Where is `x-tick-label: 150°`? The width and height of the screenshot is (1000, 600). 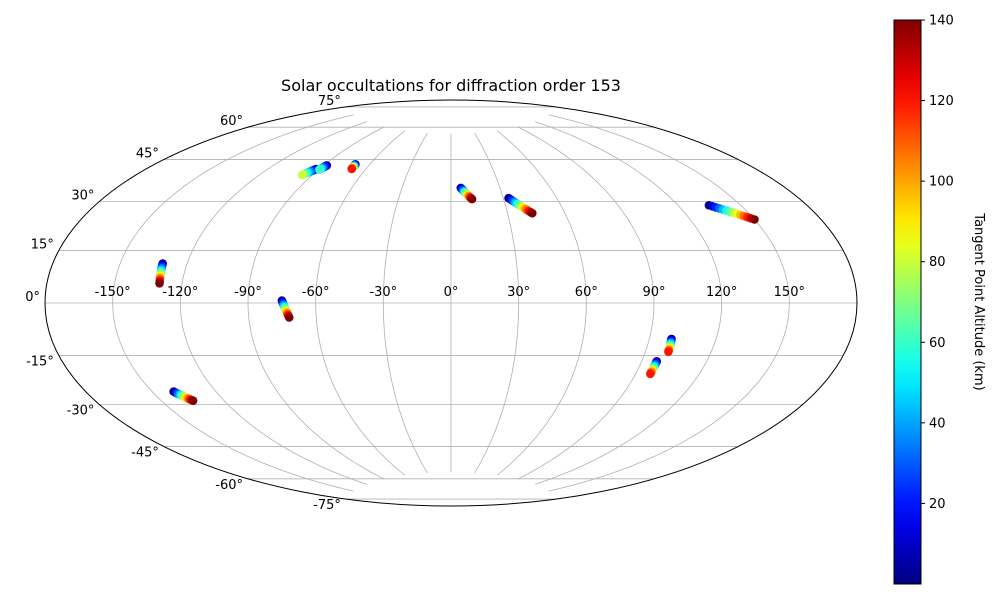
x-tick-label: 150° is located at coordinates (789, 292).